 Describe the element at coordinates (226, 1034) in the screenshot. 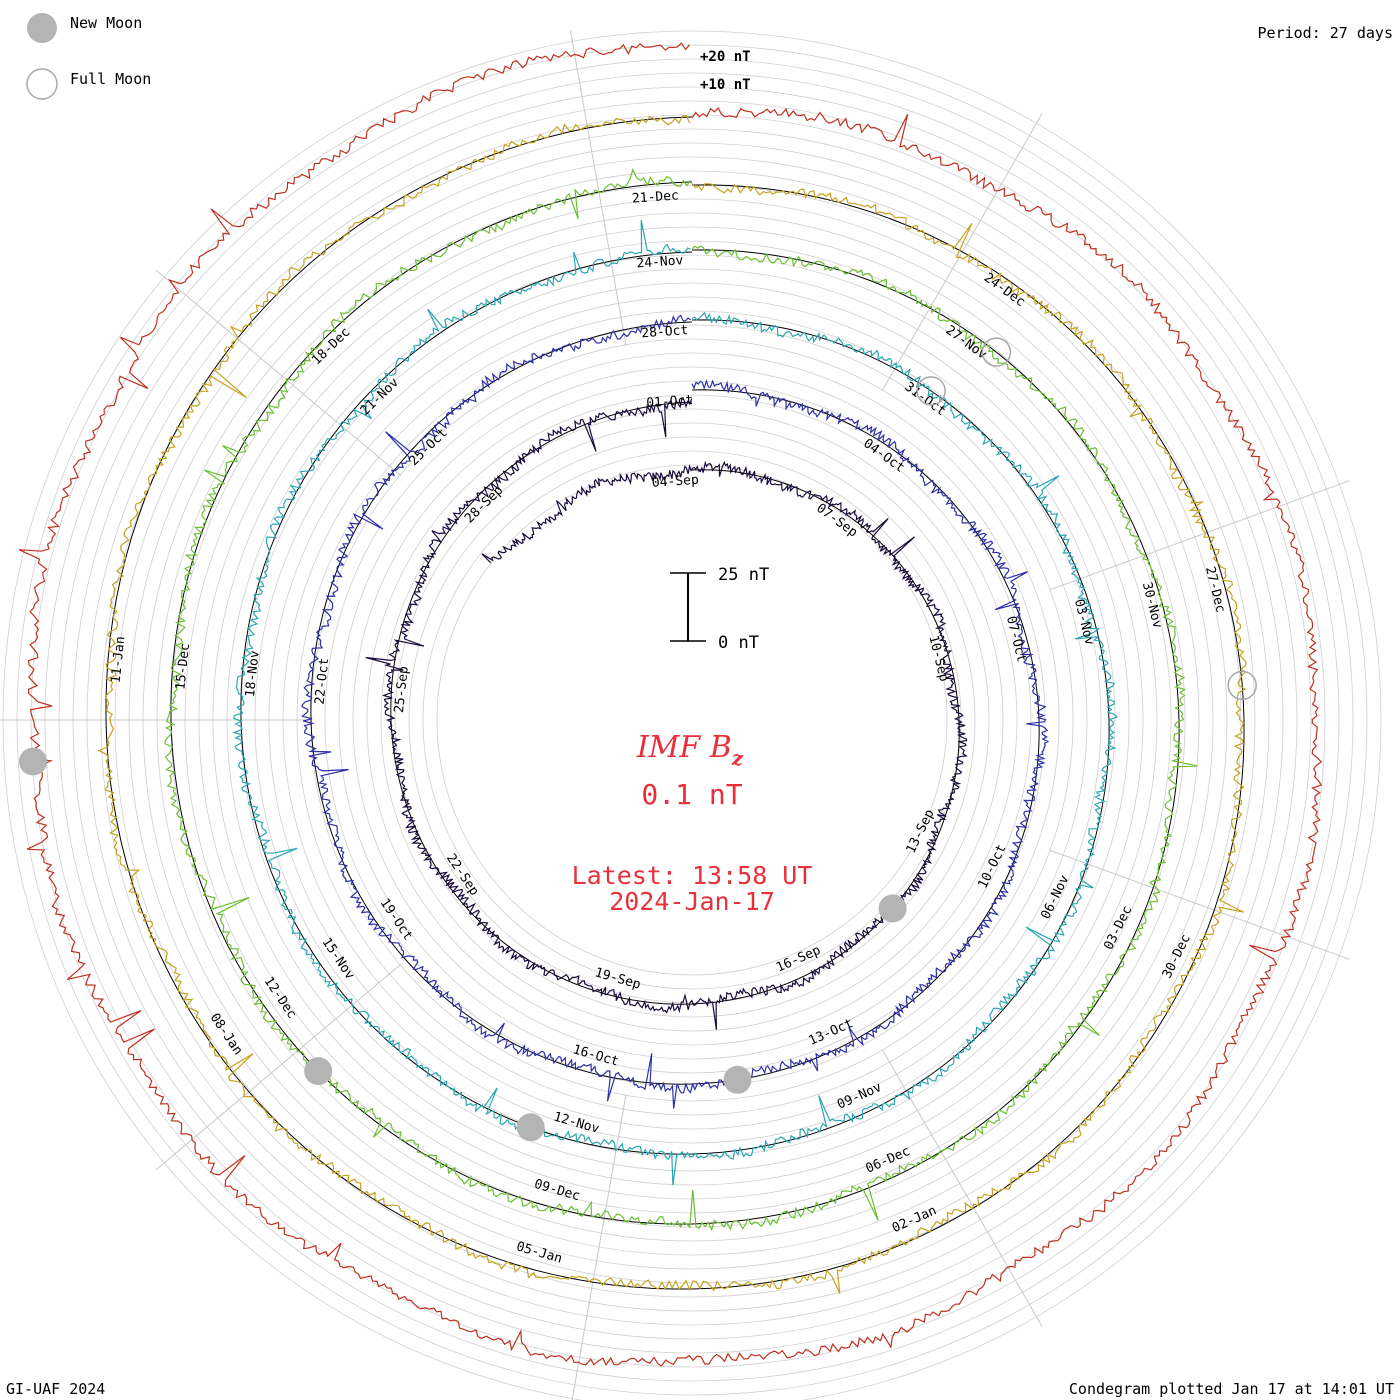

I see `day-label: 08-Jan` at that location.